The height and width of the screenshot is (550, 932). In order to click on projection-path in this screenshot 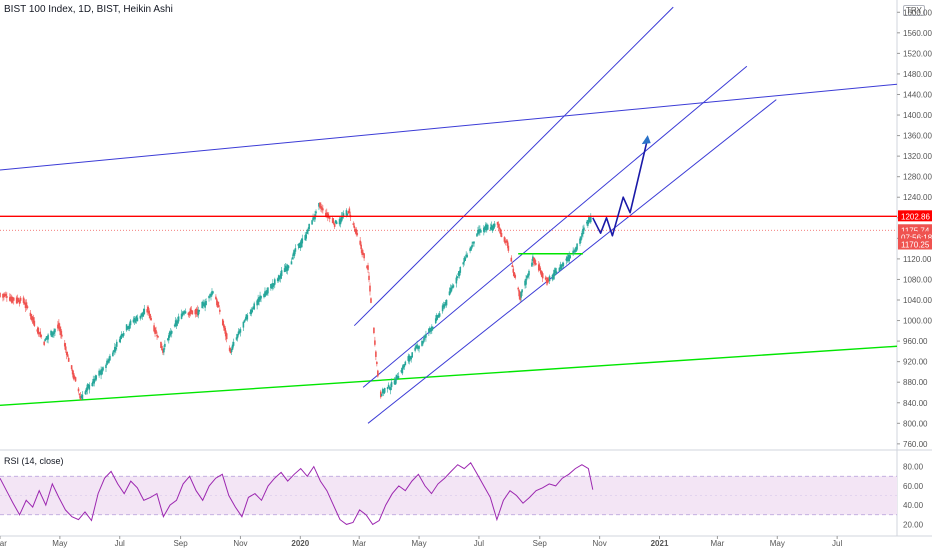, I will do `click(620, 187)`.